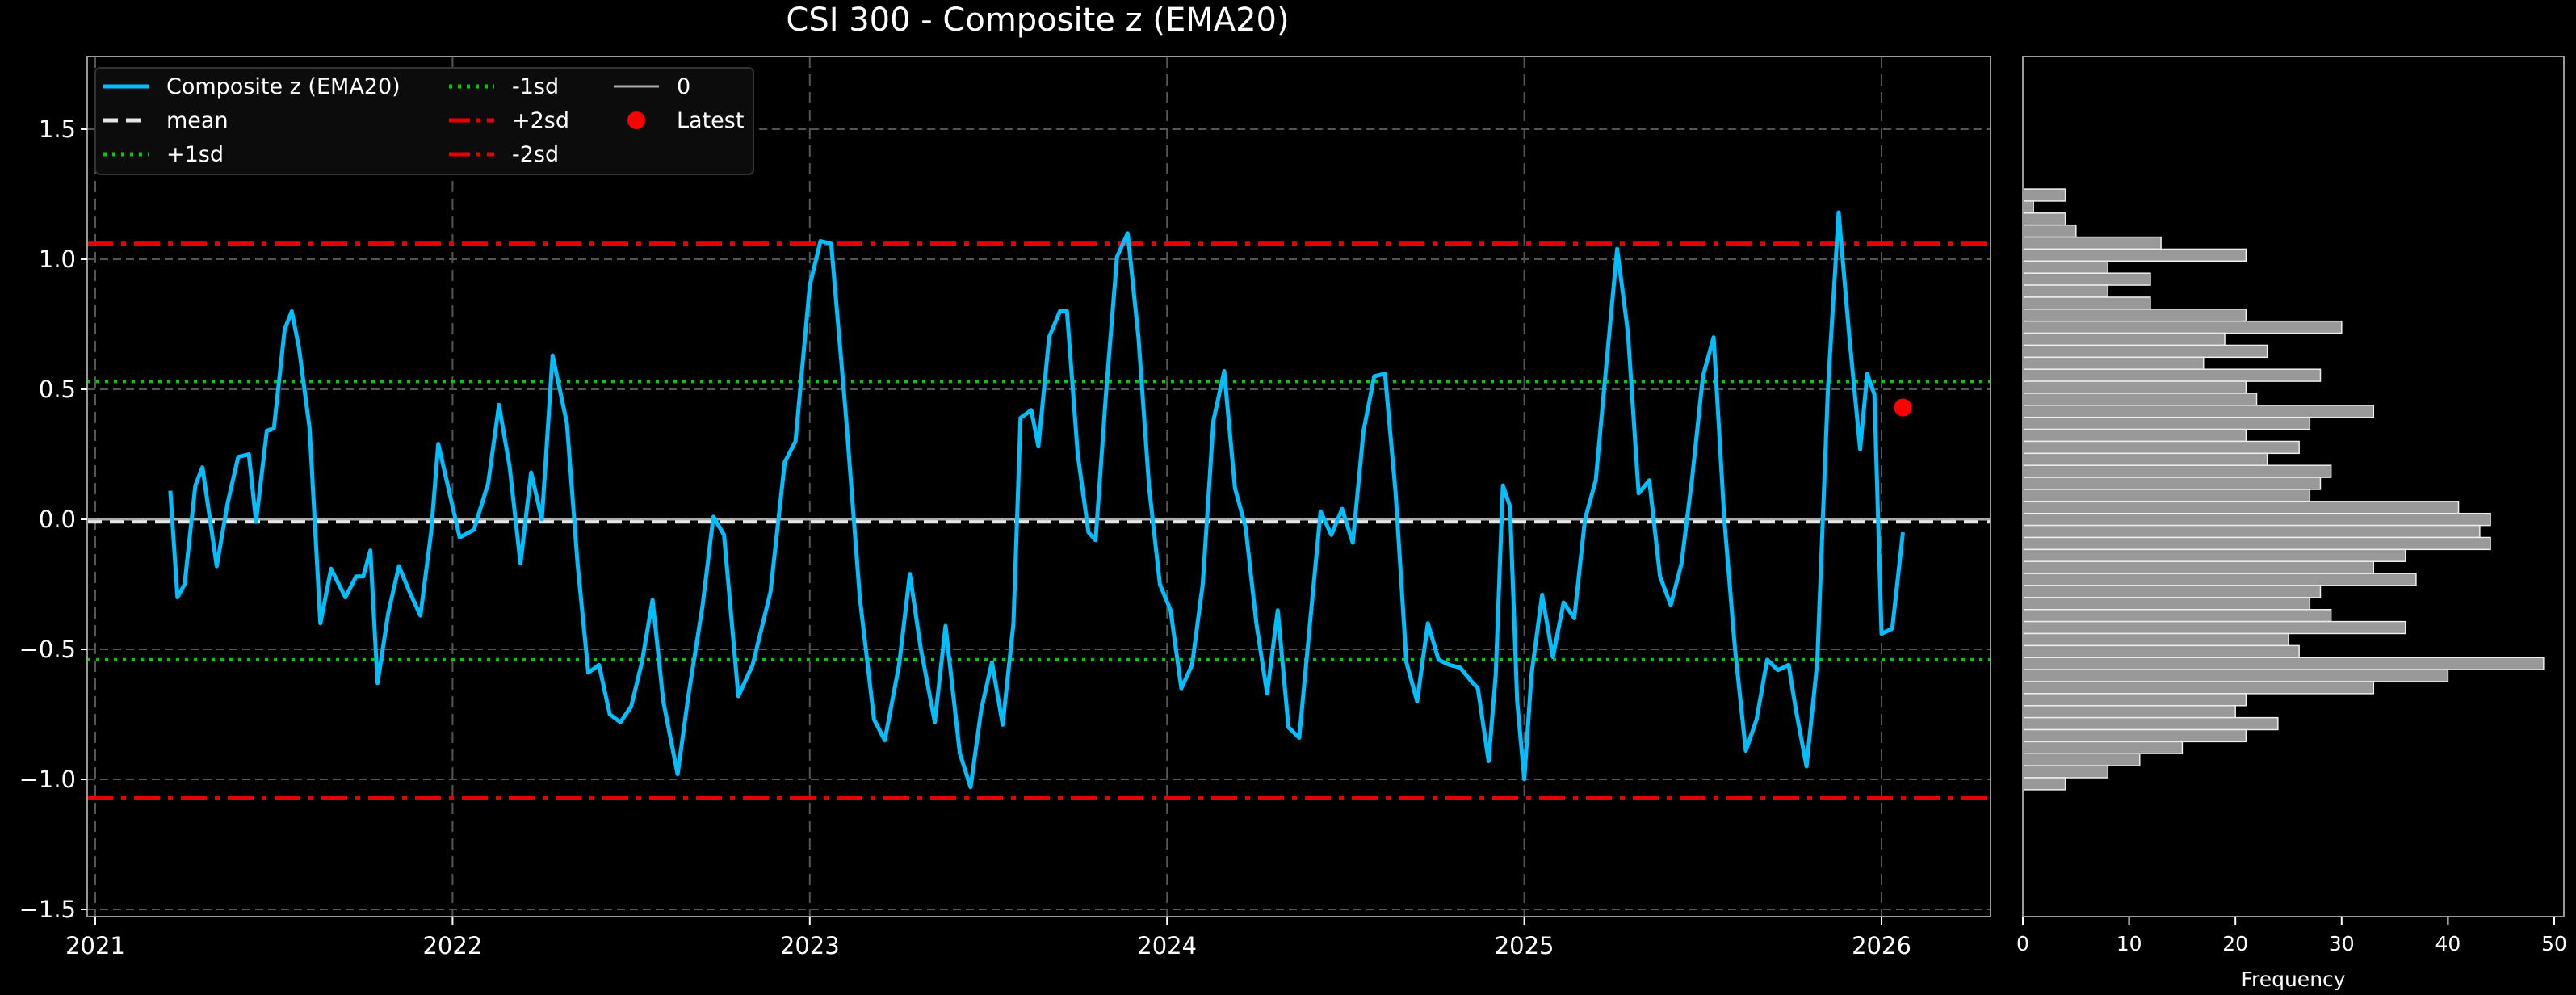 This screenshot has width=2576, height=995. Describe the element at coordinates (2022, 943) in the screenshot. I see `hist-x-tick-label: 0` at that location.